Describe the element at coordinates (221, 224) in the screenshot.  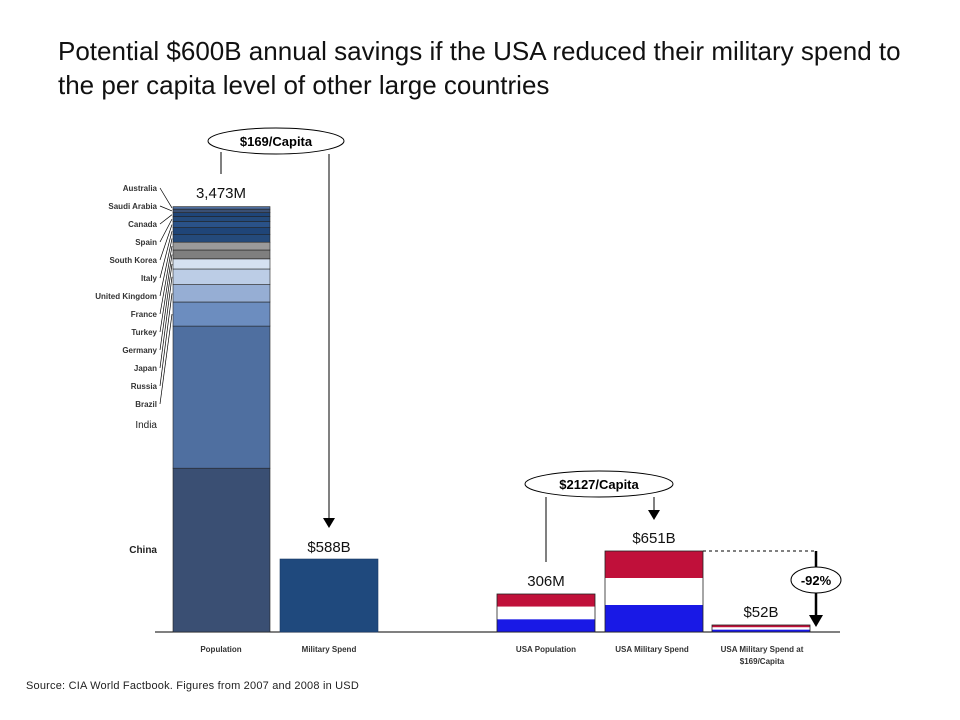
I see `population-segment-south-korea` at that location.